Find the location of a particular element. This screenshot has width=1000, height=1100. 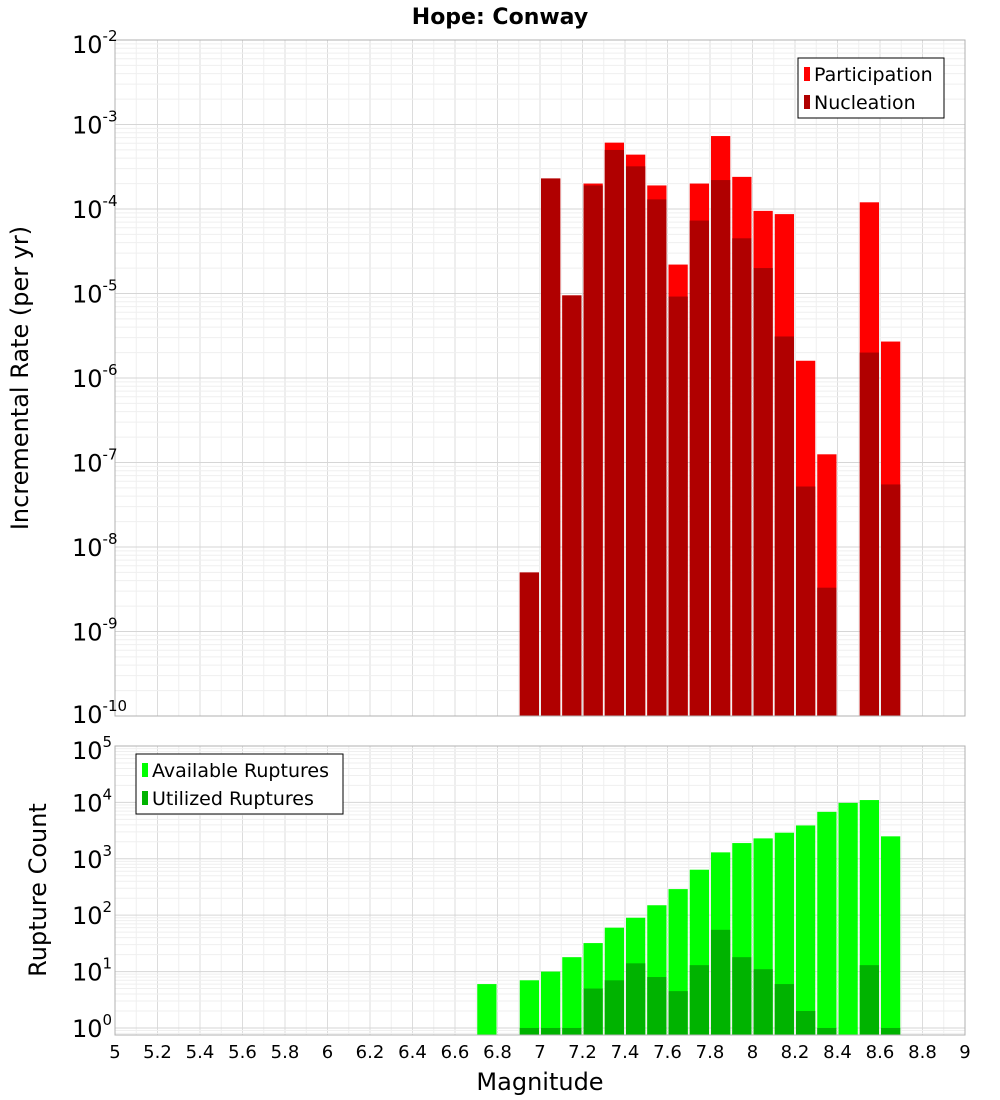

x-tick-label: 6 is located at coordinates (327, 1052).